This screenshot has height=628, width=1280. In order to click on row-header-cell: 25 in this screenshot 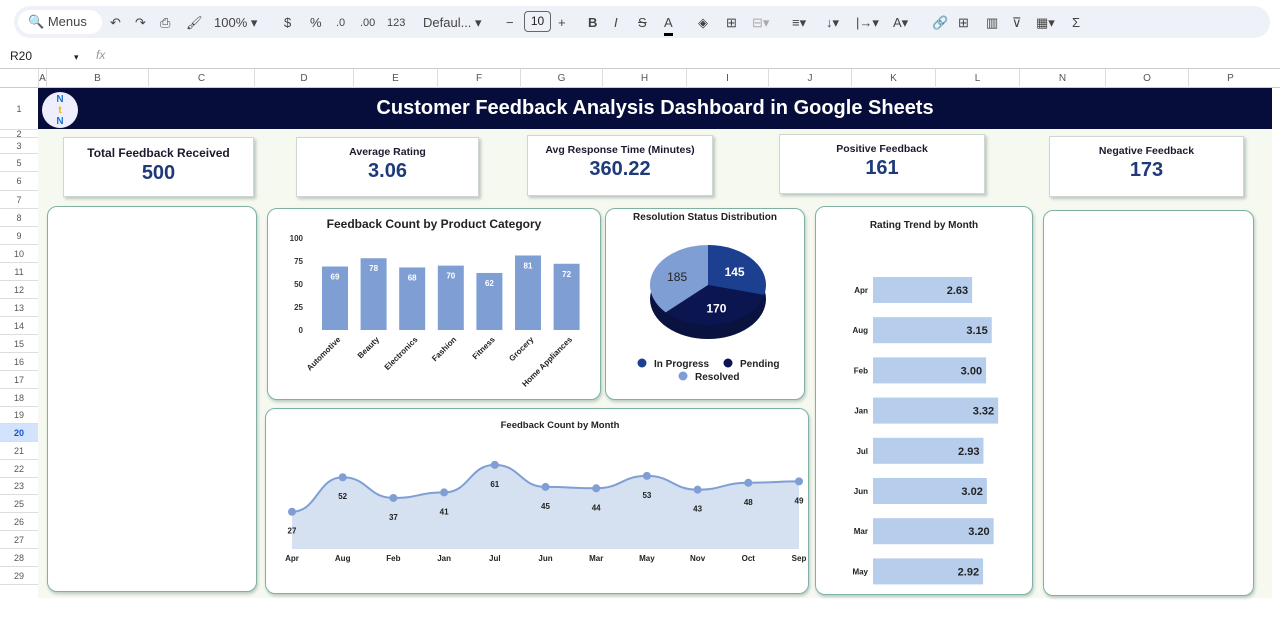, I will do `click(19, 504)`.